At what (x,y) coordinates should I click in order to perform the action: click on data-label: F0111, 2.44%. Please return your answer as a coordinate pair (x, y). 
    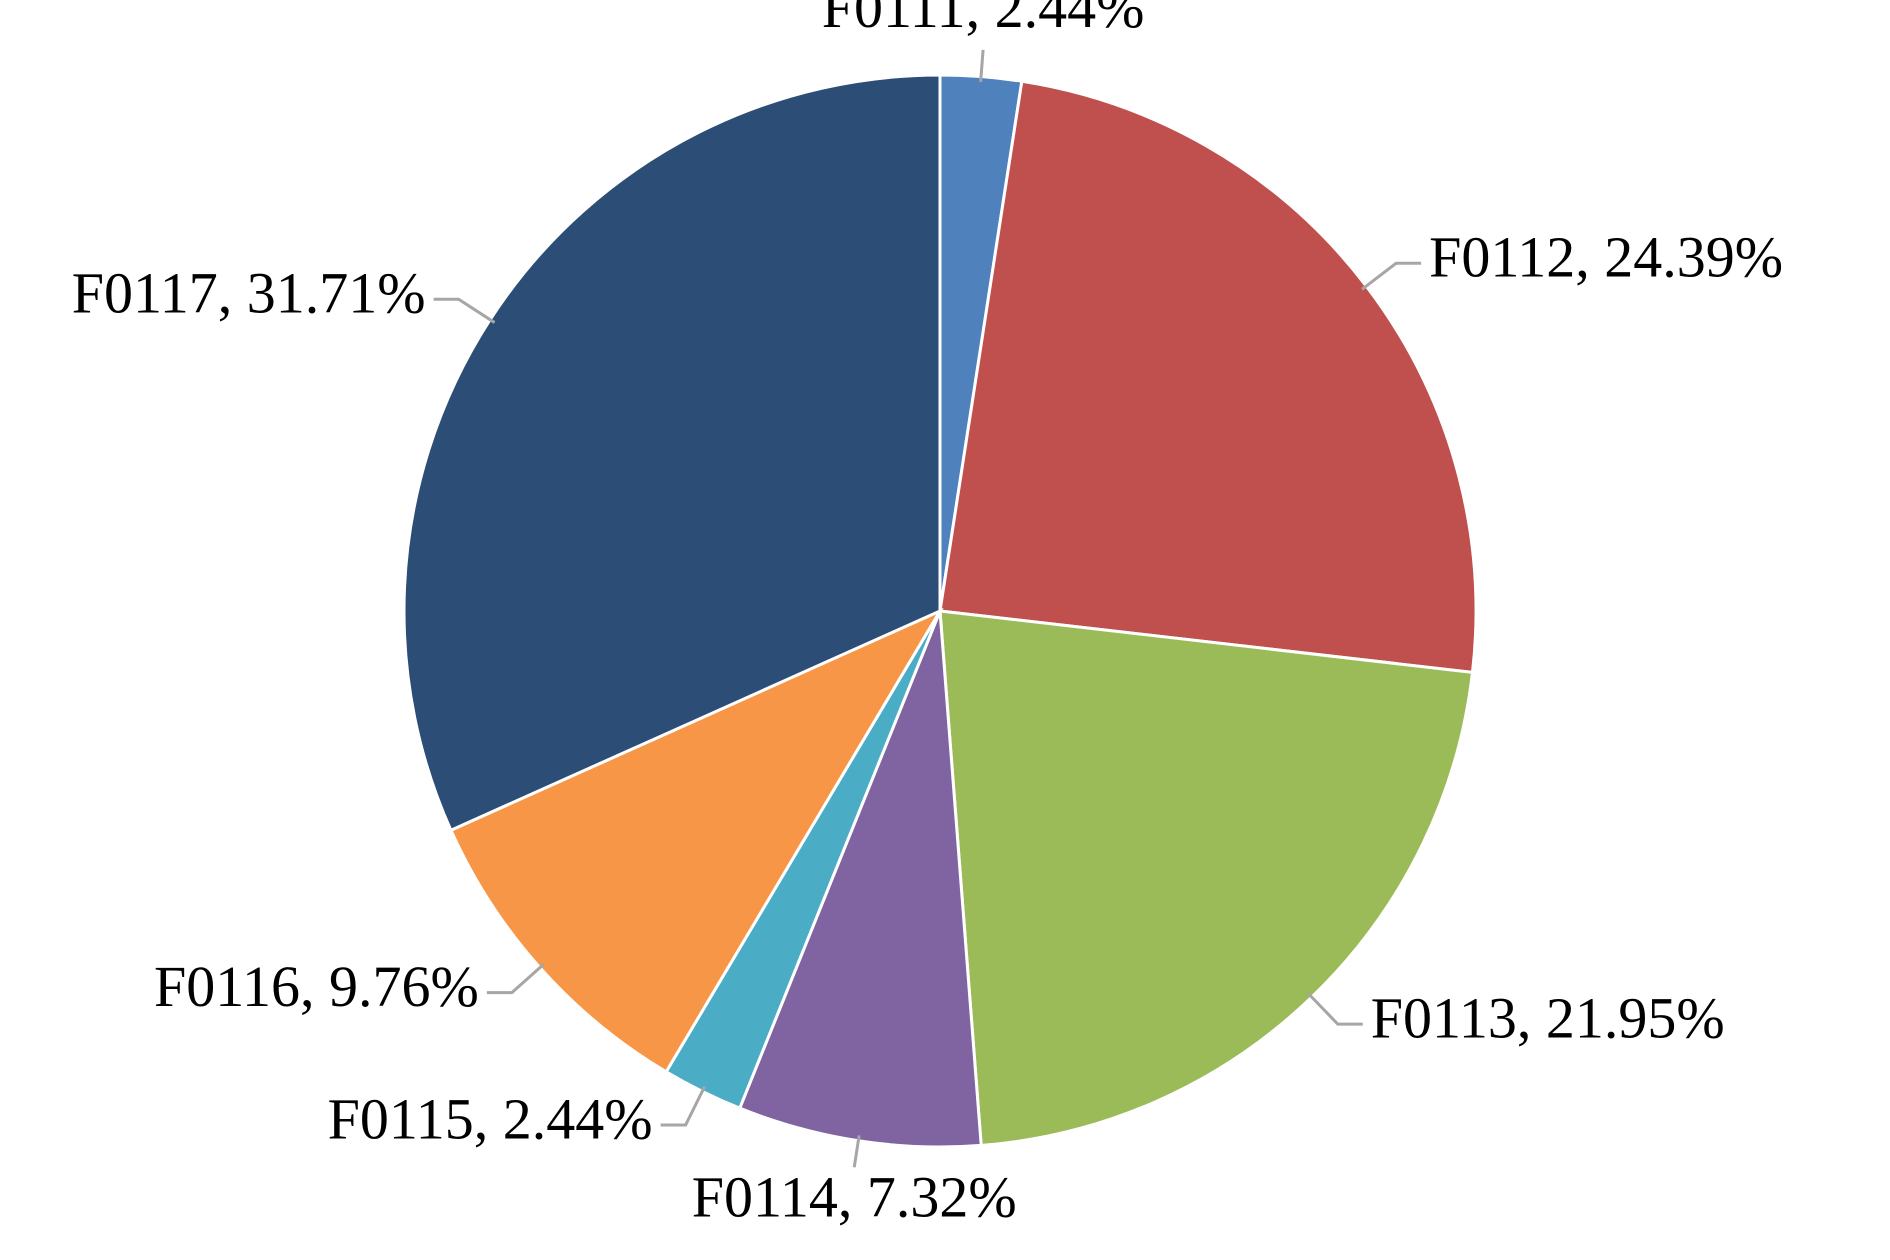
    Looking at the image, I should click on (983, 20).